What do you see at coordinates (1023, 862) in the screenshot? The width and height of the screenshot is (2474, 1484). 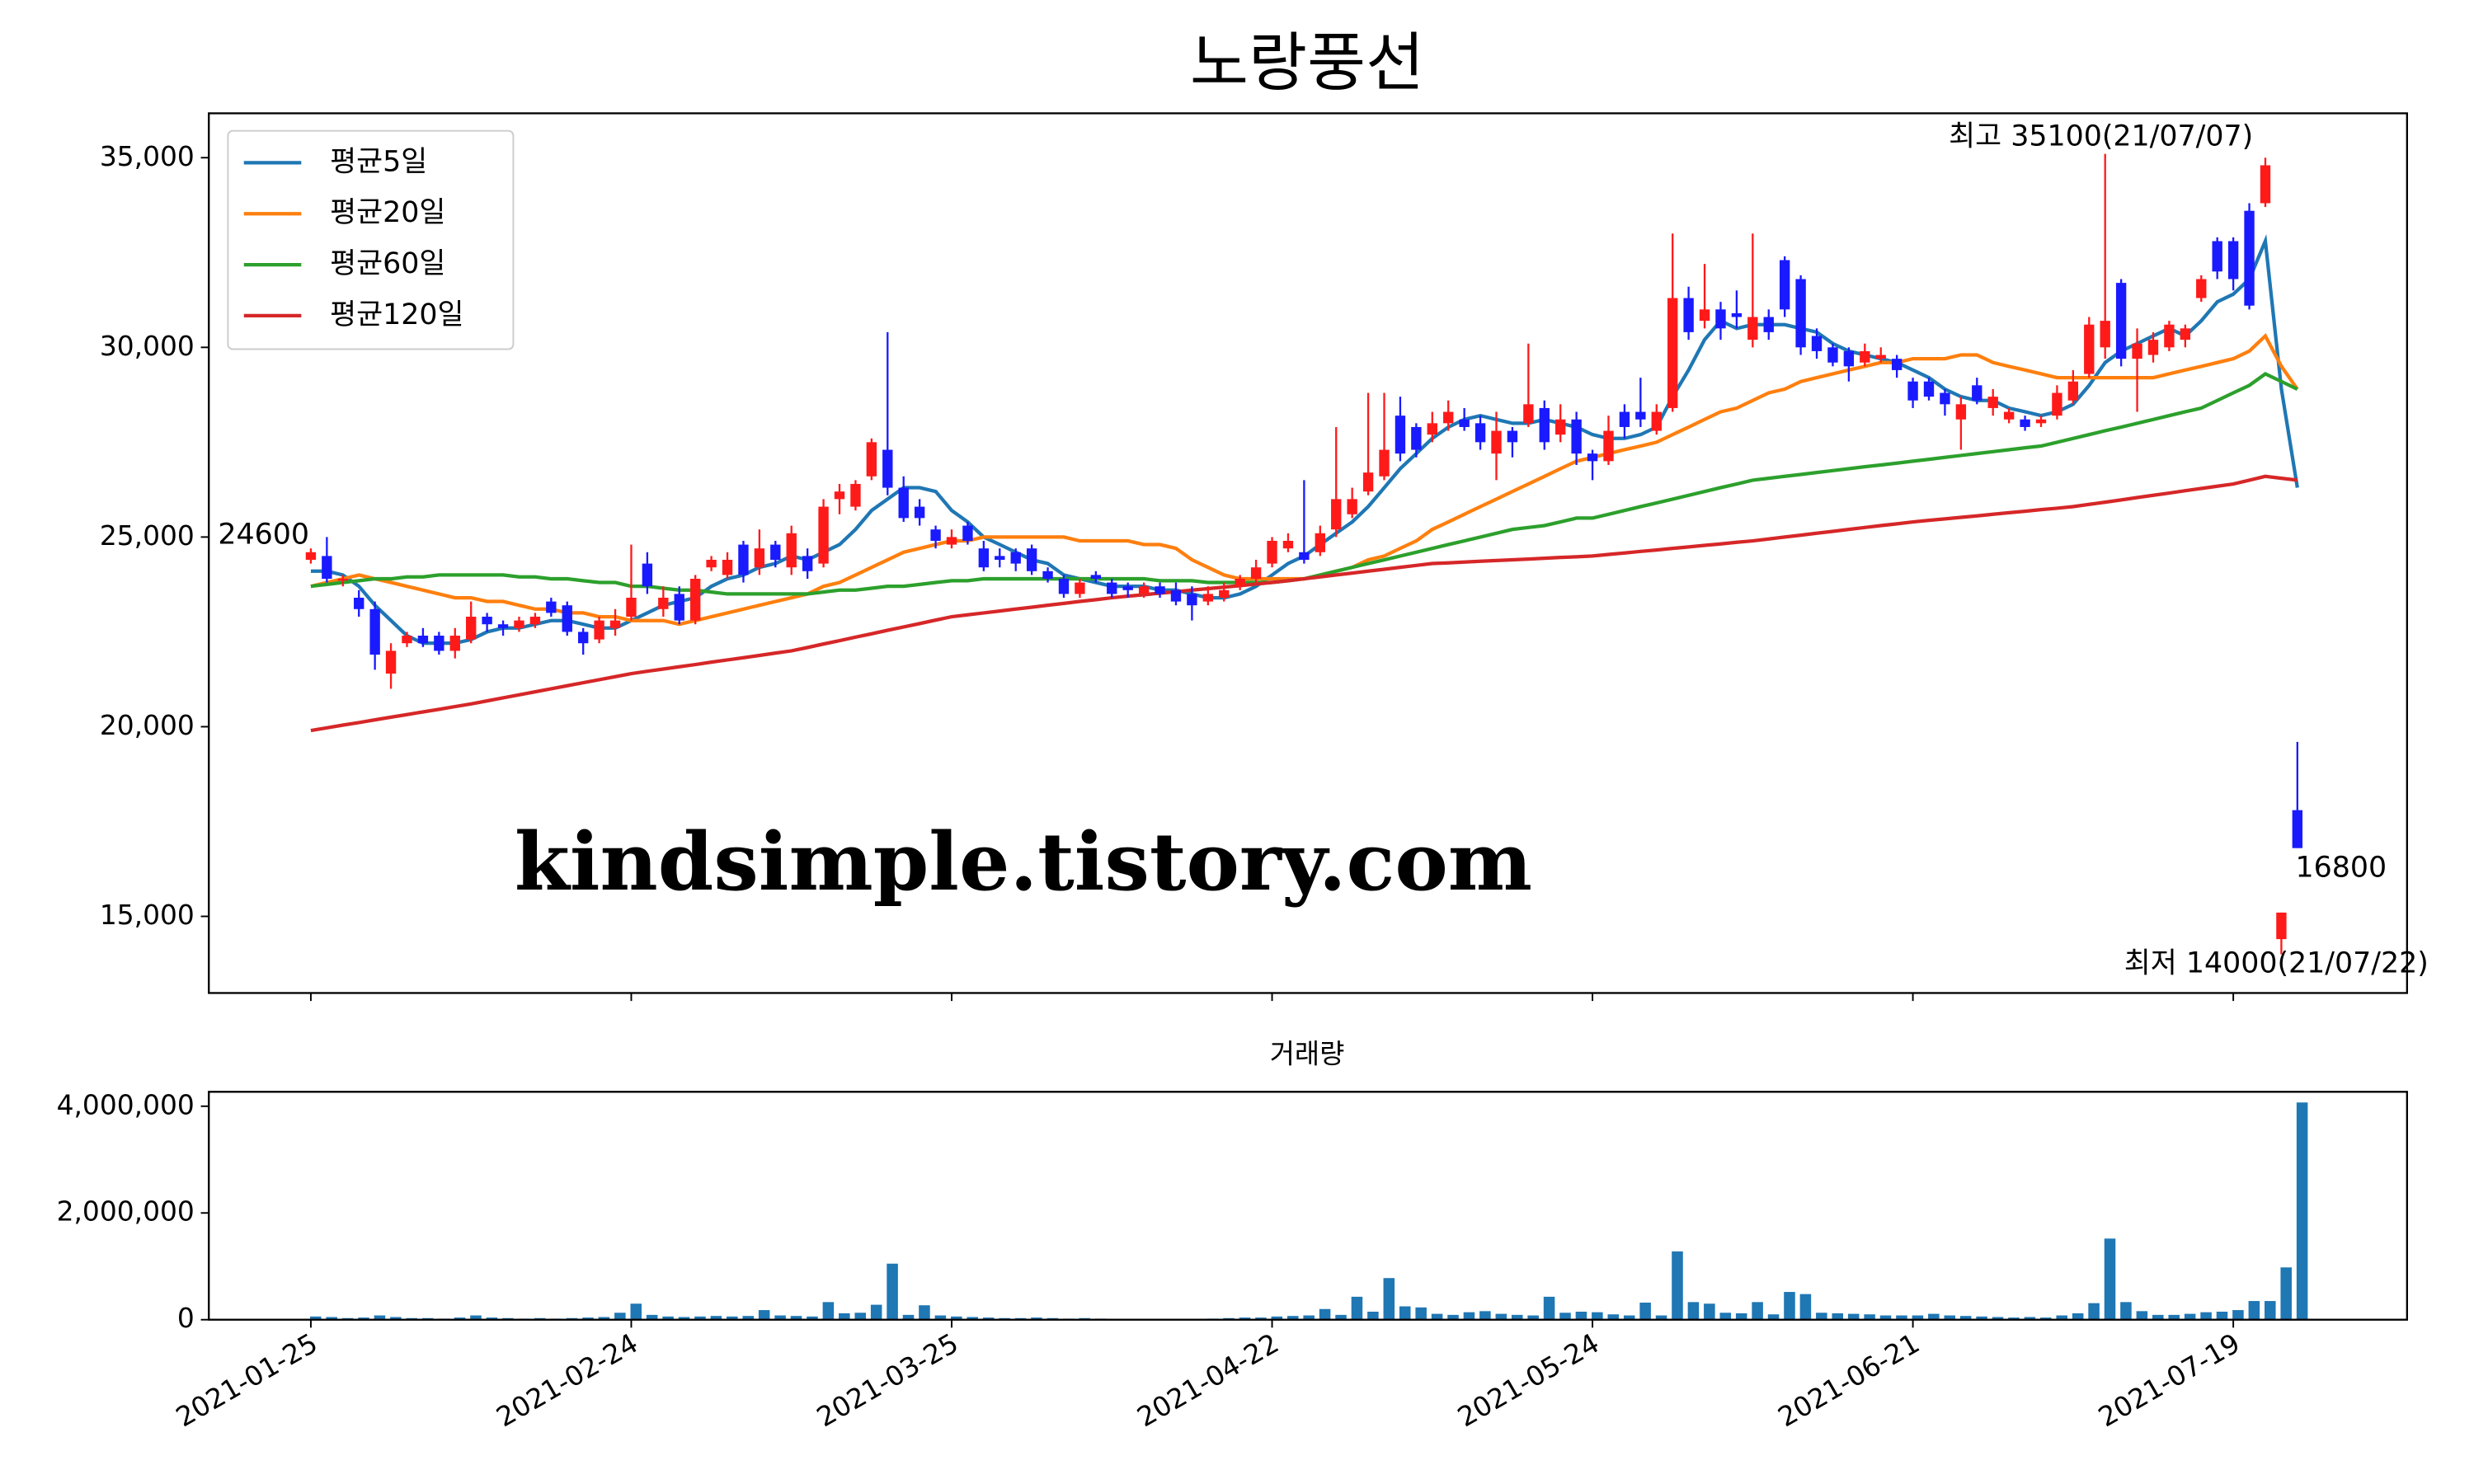 I see `watermark: kindsimple.tistory.com` at bounding box center [1023, 862].